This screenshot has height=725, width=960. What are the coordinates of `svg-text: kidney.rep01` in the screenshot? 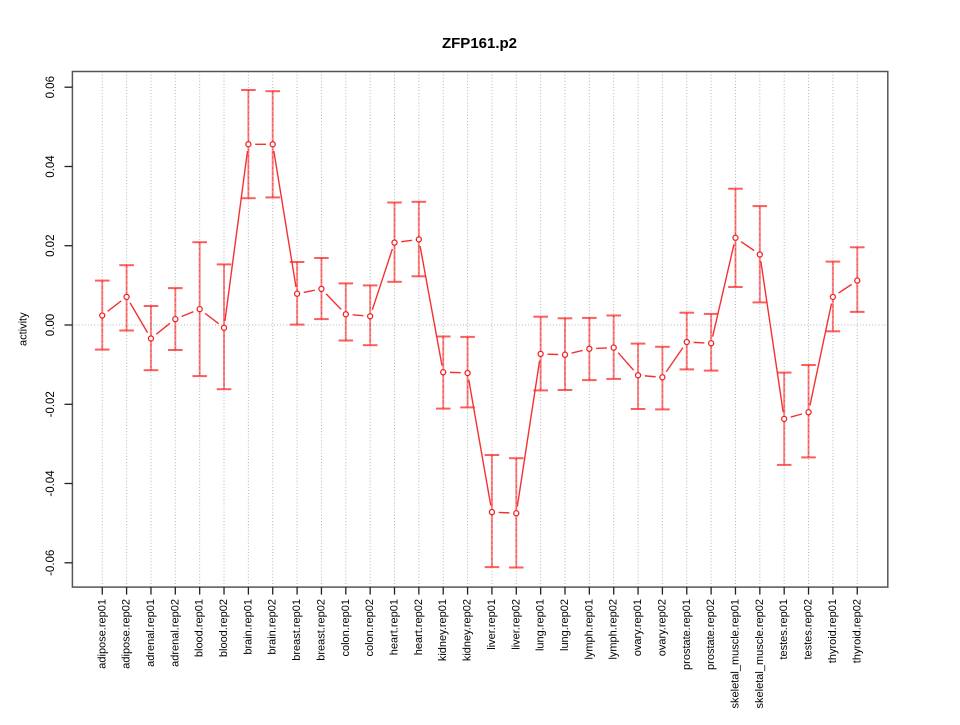 It's located at (443, 630).